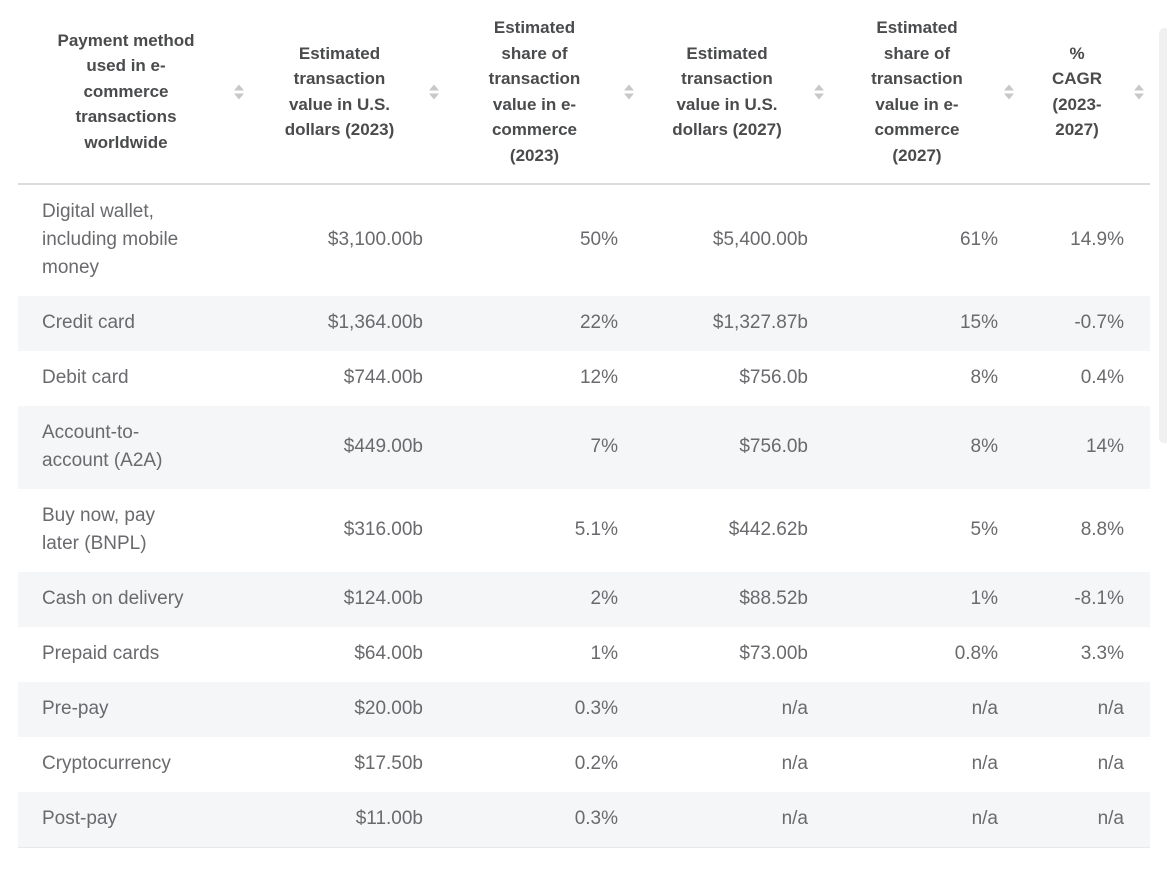  I want to click on cell-share-2023: 22%, so click(598, 322).